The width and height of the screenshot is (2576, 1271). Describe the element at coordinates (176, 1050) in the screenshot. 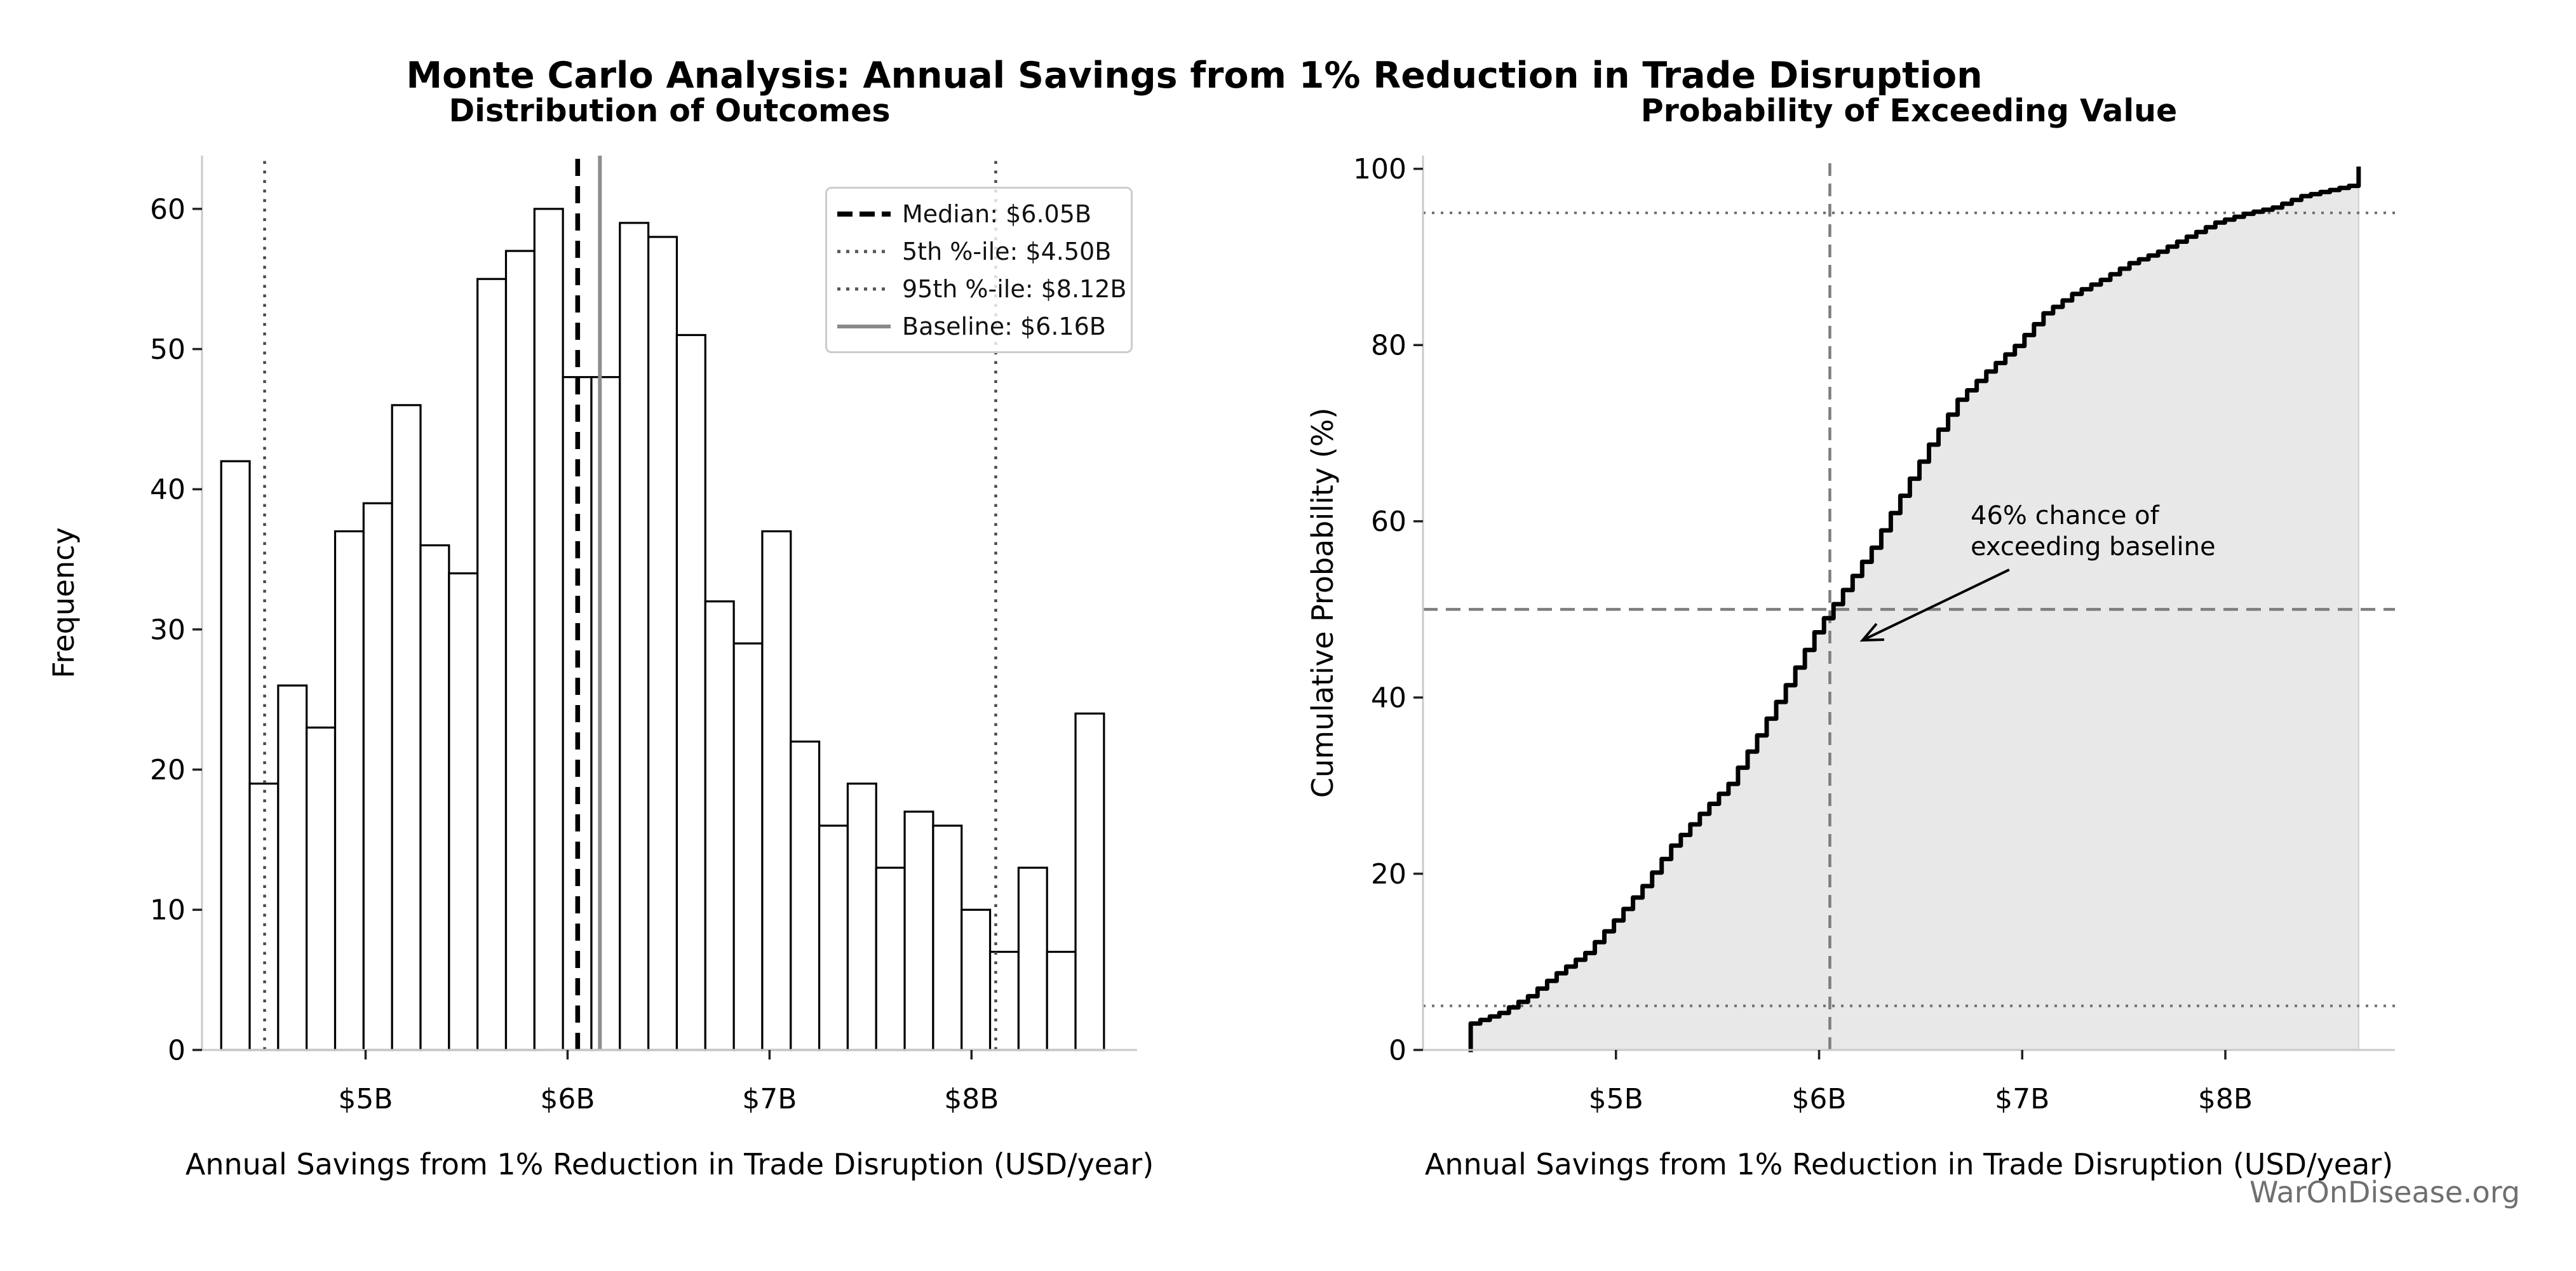

I see `histogram-ytick-label: 0` at that location.